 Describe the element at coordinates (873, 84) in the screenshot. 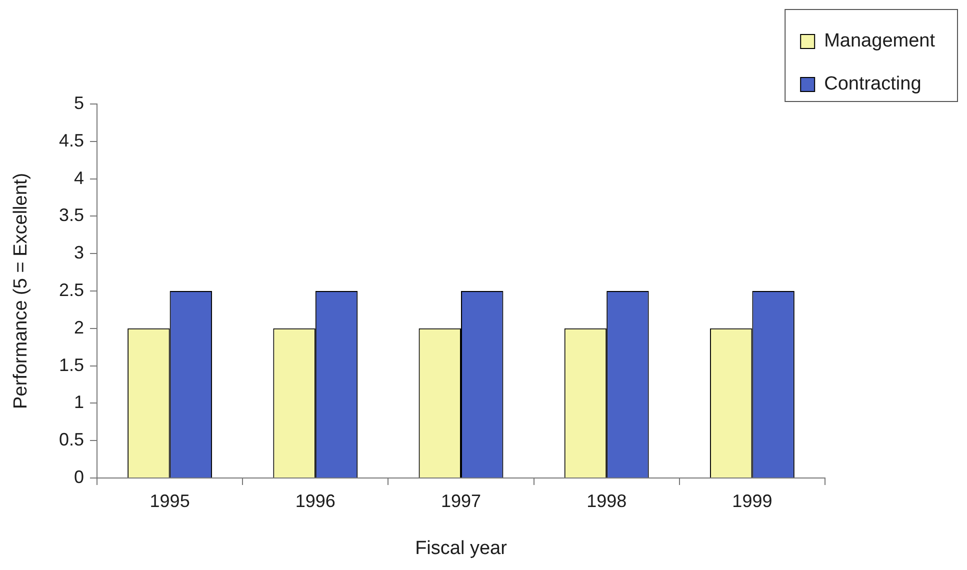

I see `legend-label: Contracting` at that location.